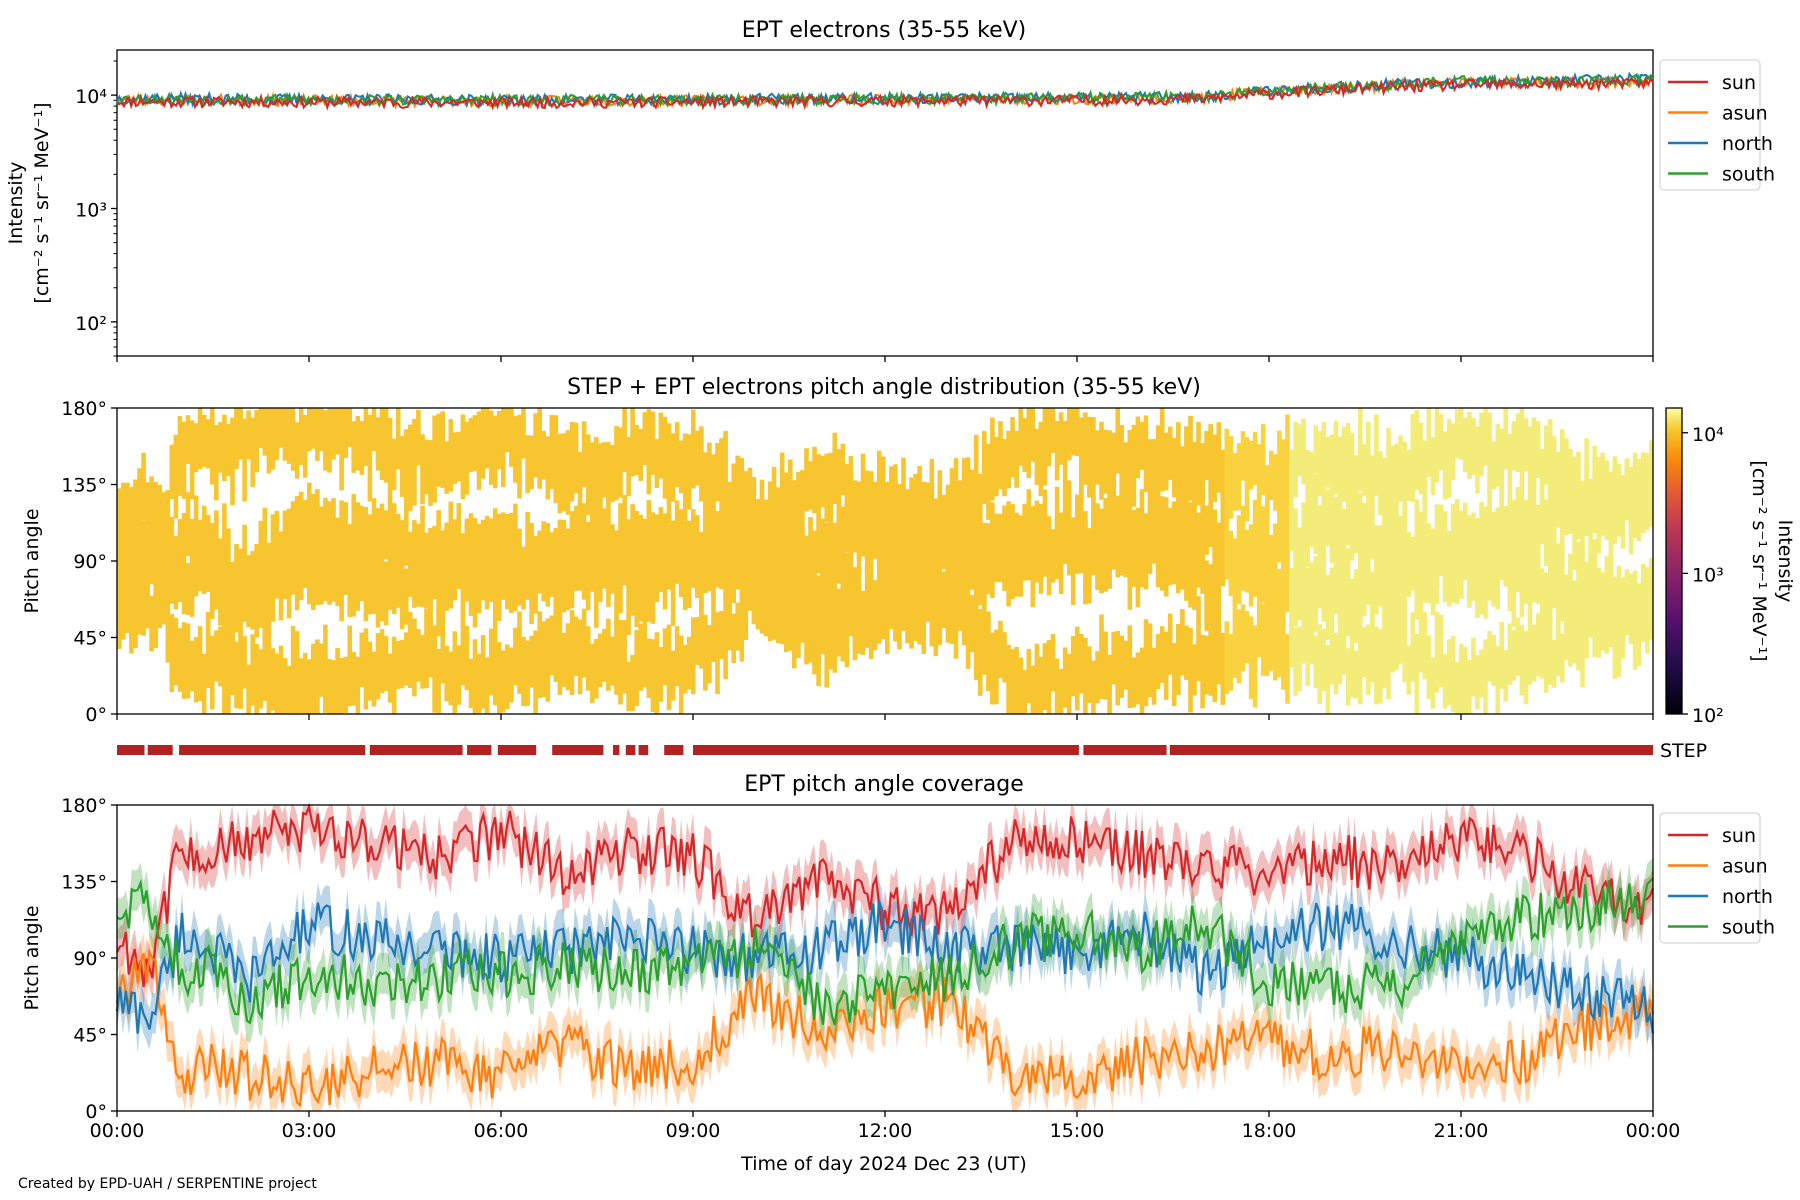 Image resolution: width=1800 pixels, height=1200 pixels. Describe the element at coordinates (96, 715) in the screenshot. I see `y-tick-label: 0°` at that location.